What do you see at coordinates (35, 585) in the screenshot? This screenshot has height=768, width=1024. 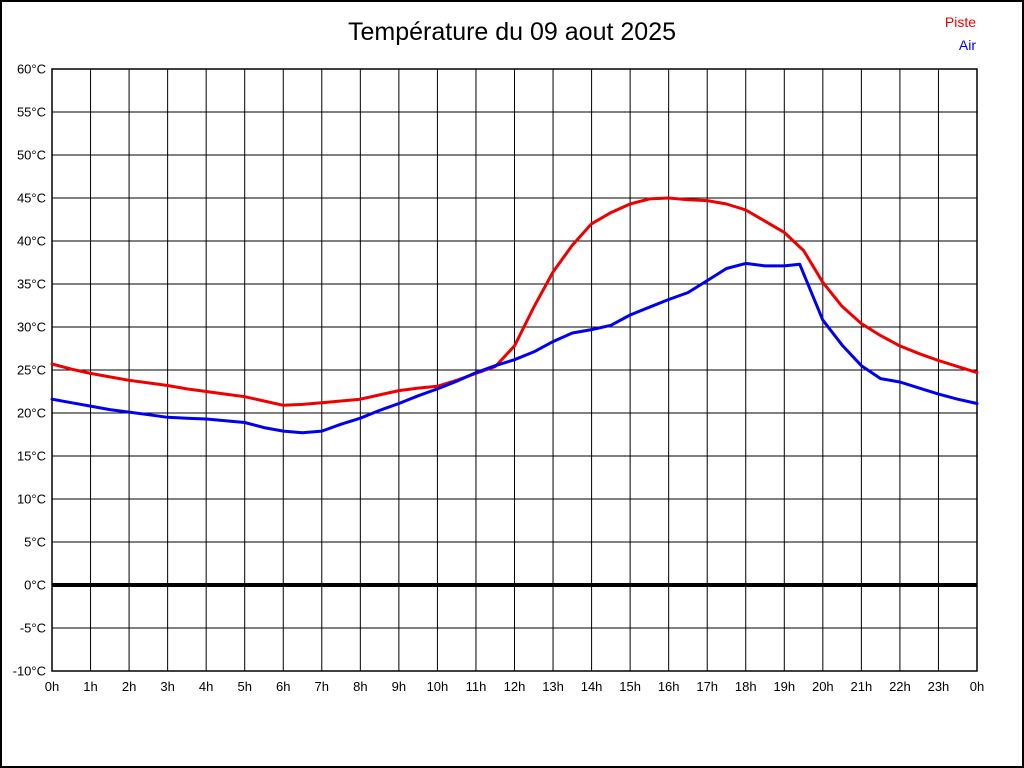 I see `y-tick-label: 0°C` at bounding box center [35, 585].